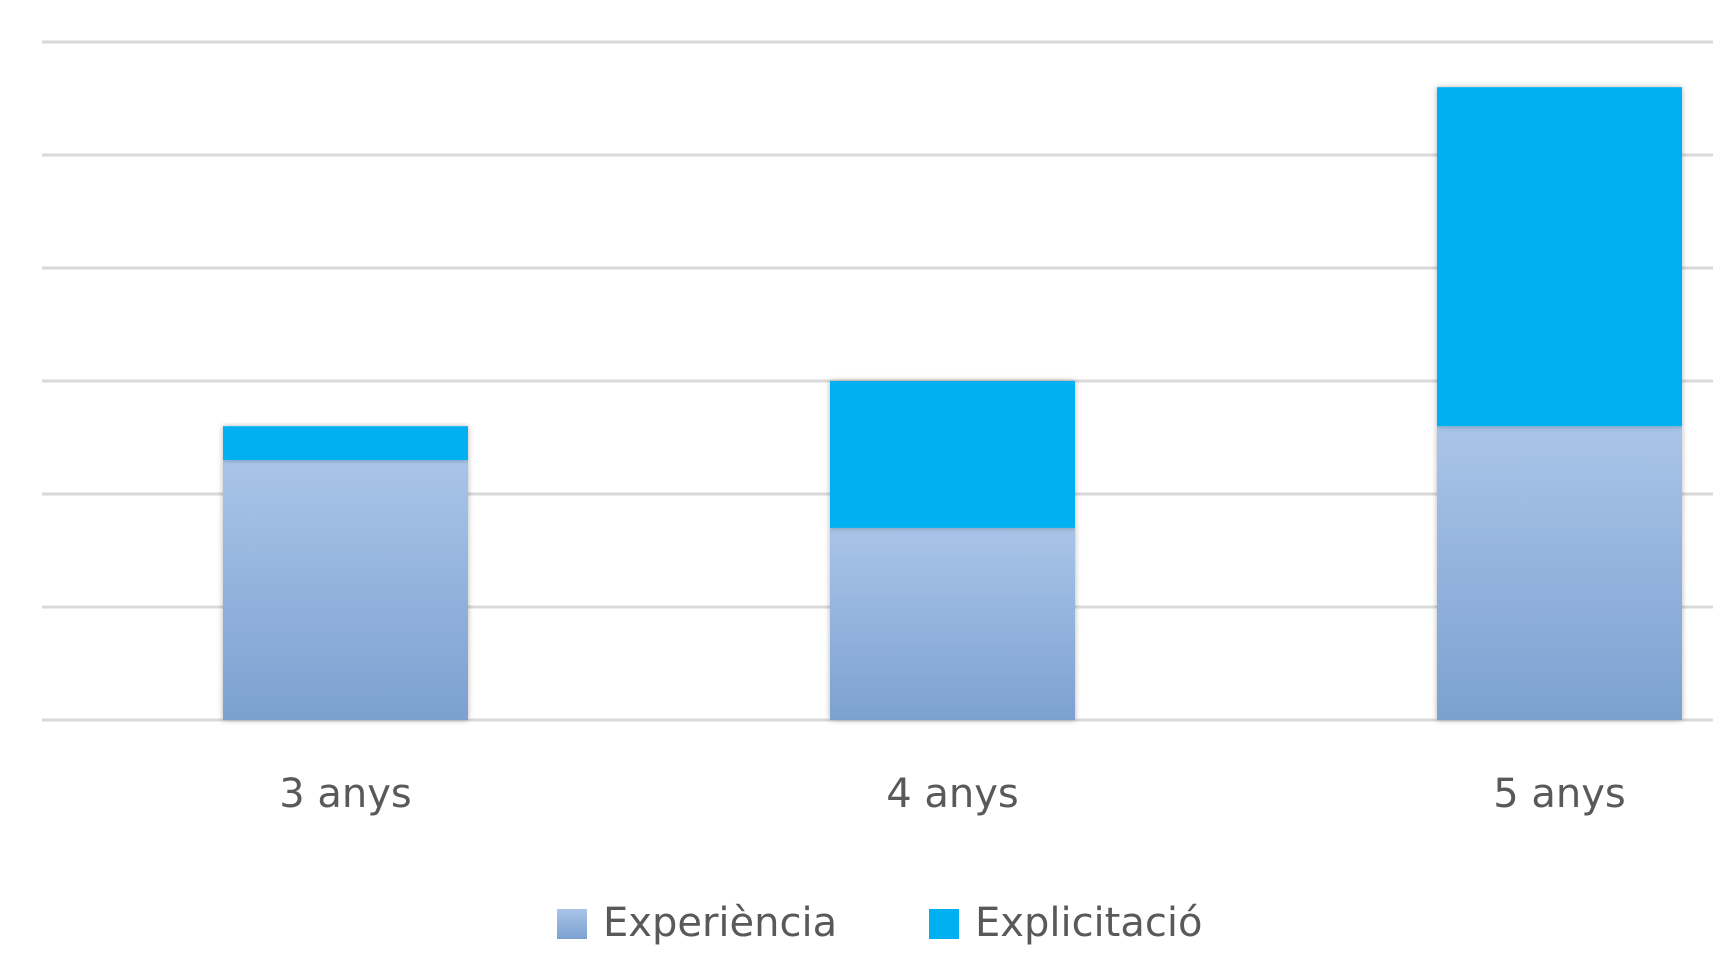 The height and width of the screenshot is (956, 1713). I want to click on x-tick-label: 4 anys, so click(952, 794).